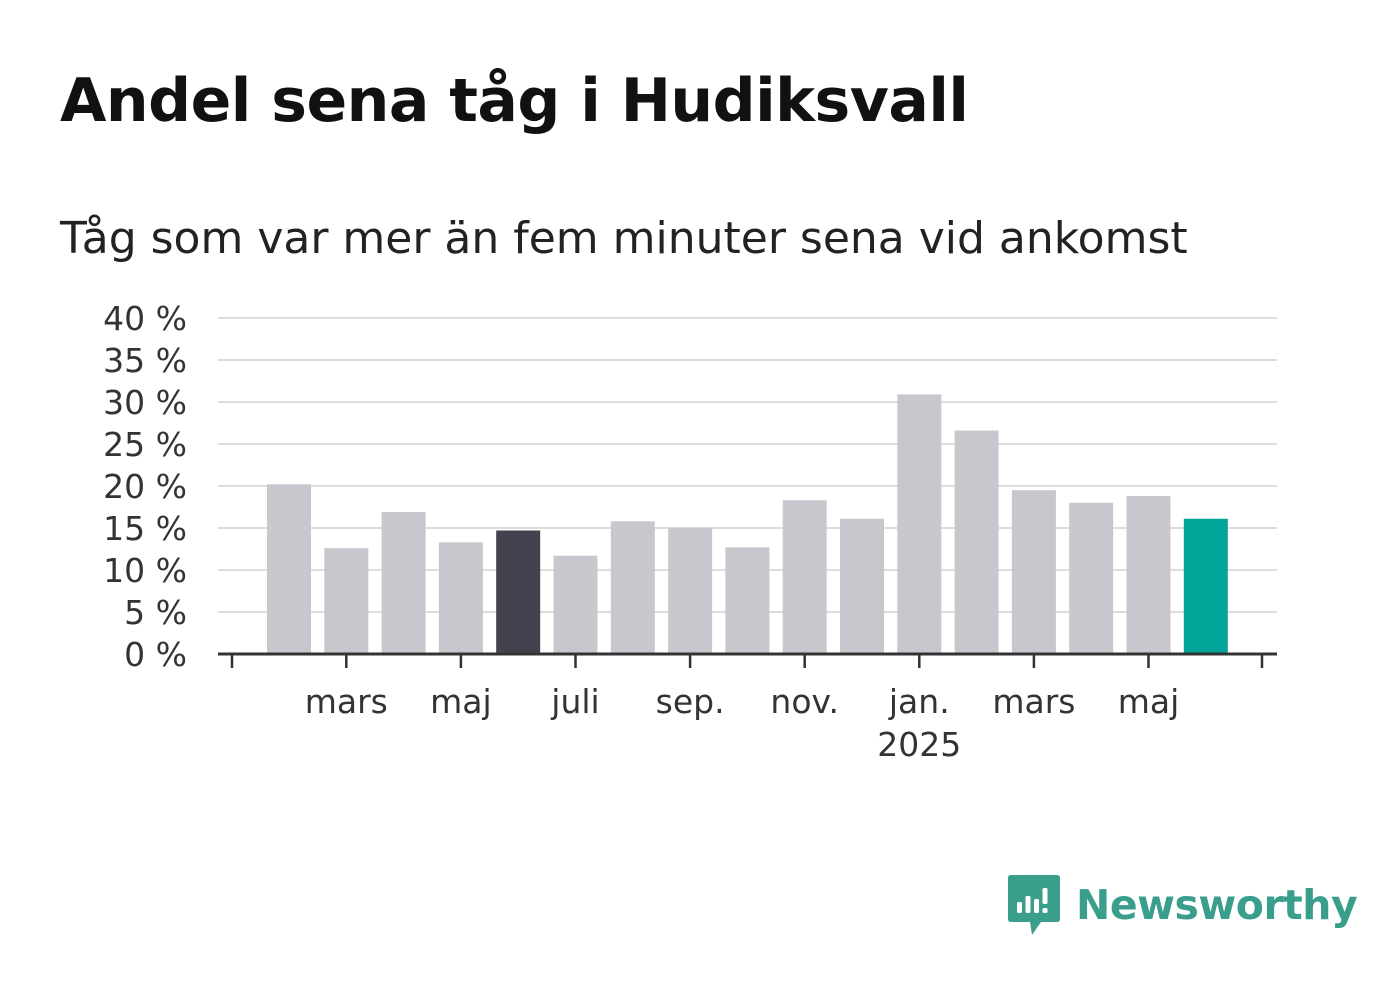  What do you see at coordinates (747, 660) in the screenshot?
I see `axes` at bounding box center [747, 660].